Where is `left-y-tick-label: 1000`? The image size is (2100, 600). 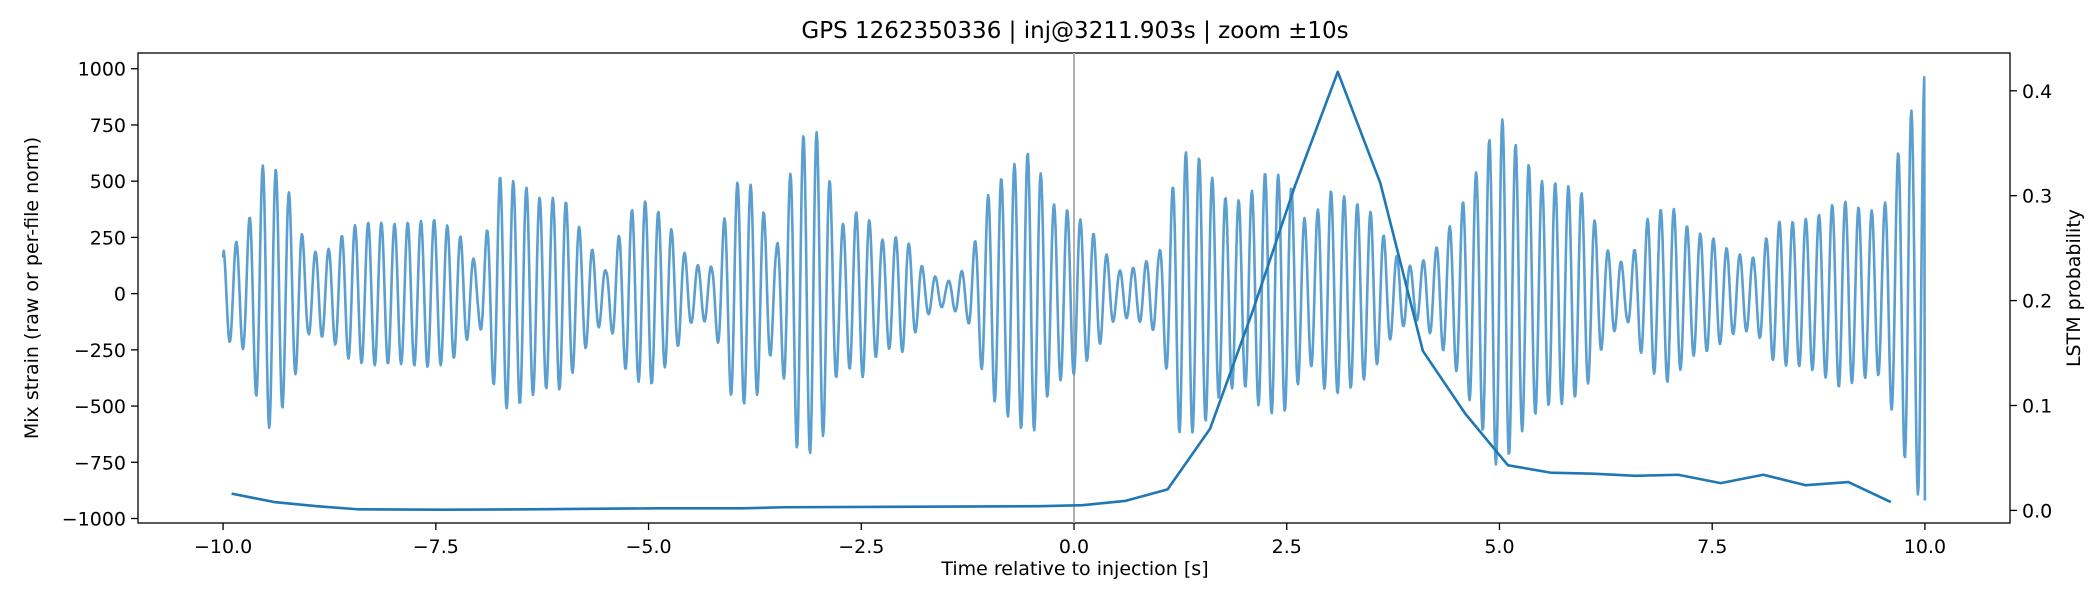
left-y-tick-label: 1000 is located at coordinates (102, 70).